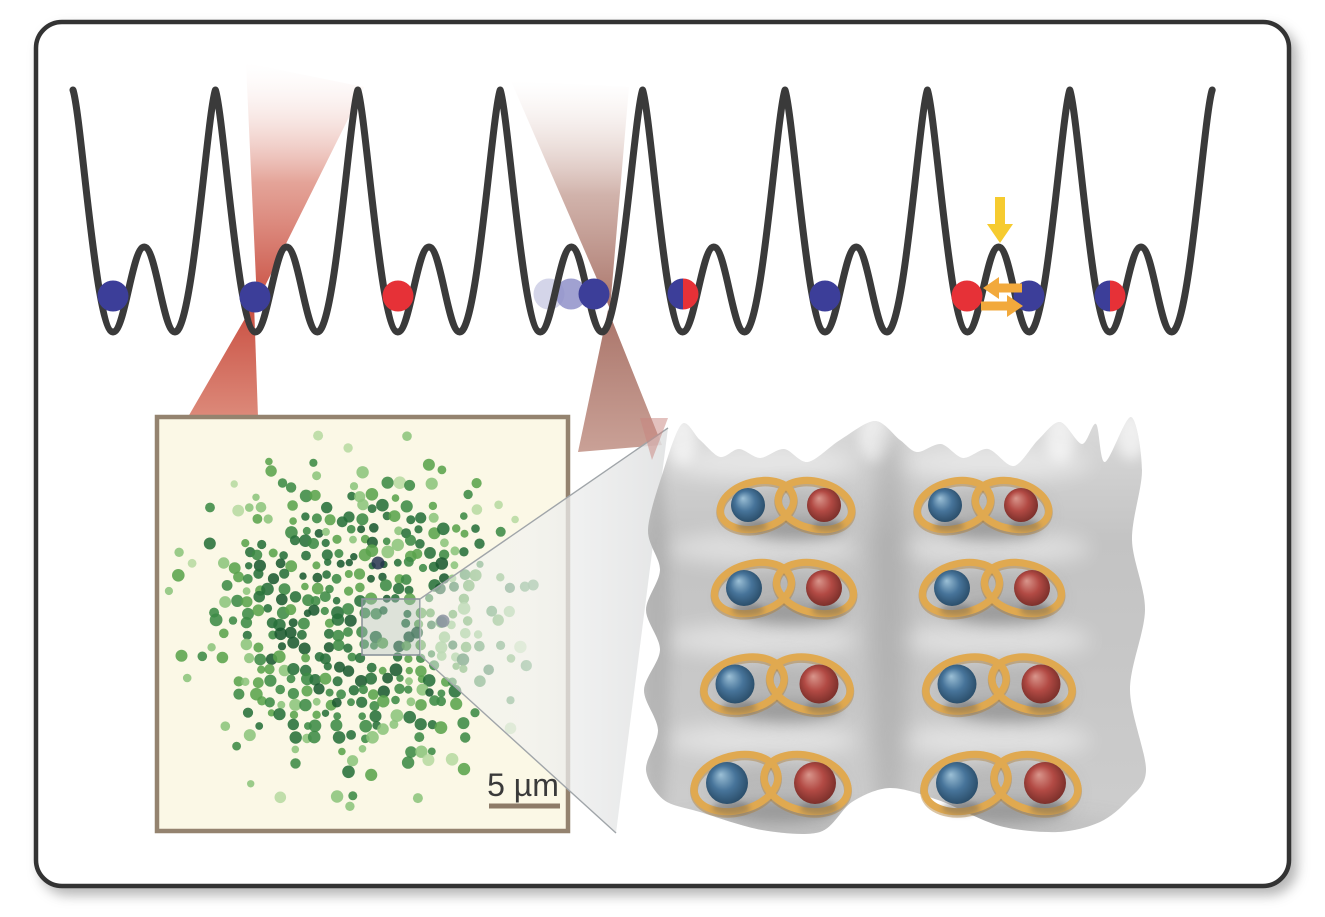 The image size is (1325, 917). I want to click on magnifier-top-edge, so click(544, 513).